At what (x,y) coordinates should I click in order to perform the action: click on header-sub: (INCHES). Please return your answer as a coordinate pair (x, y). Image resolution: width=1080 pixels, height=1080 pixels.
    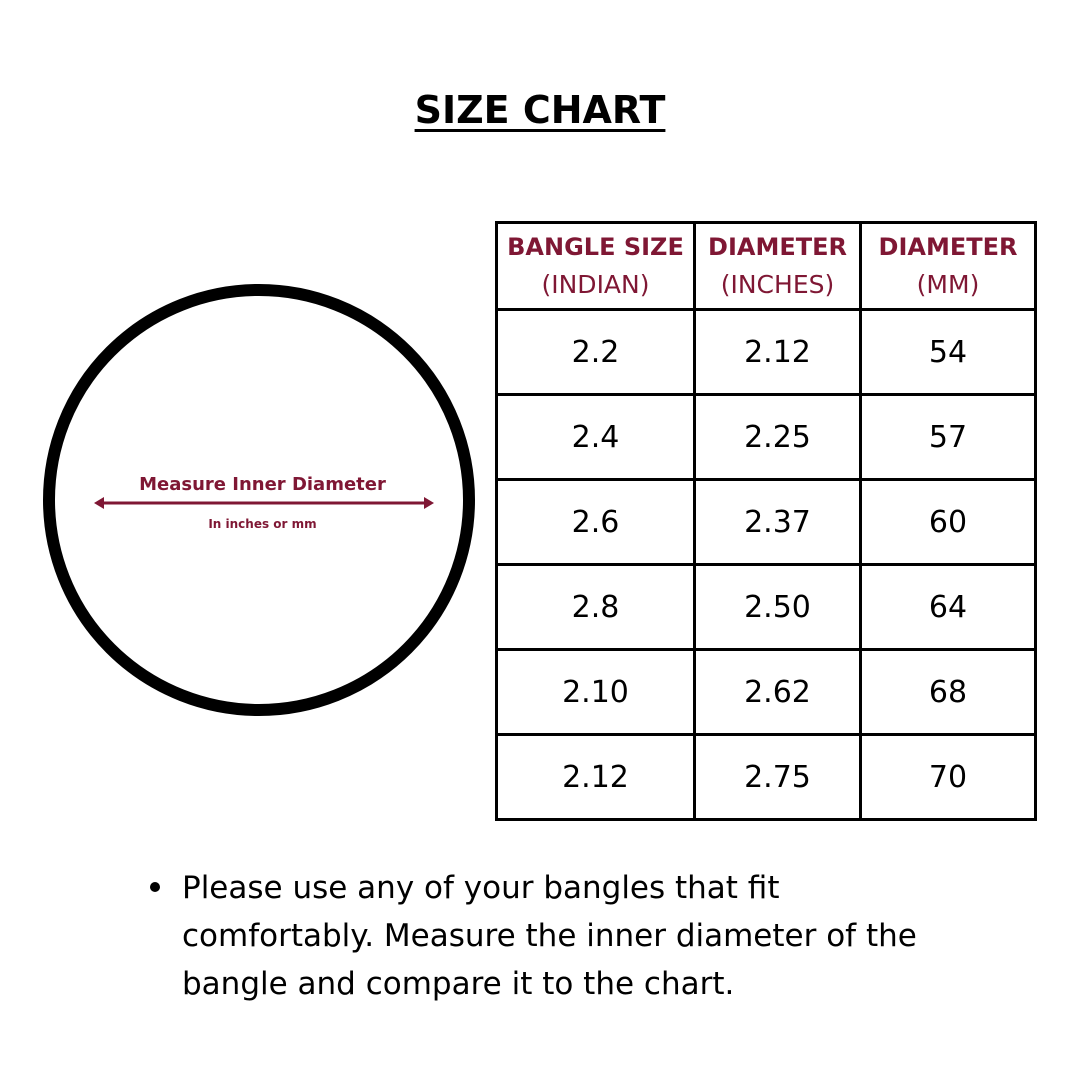
    Looking at the image, I should click on (777, 284).